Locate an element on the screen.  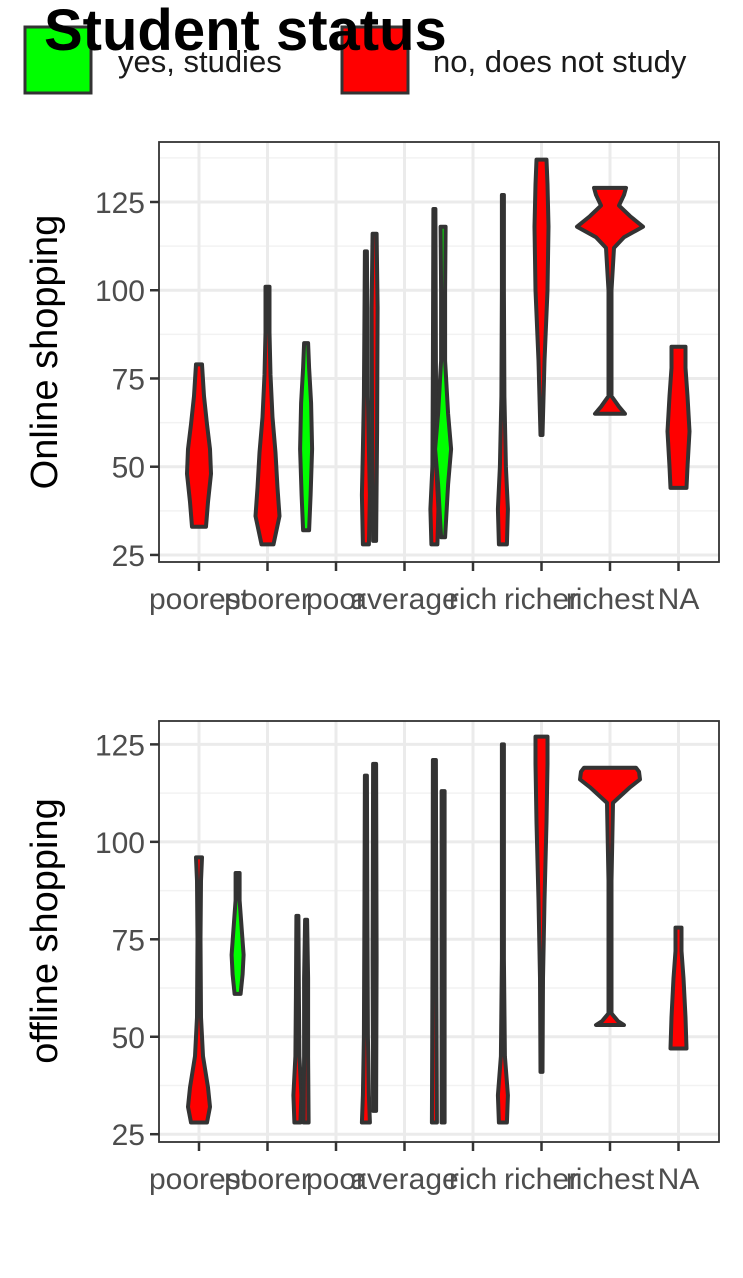
legend-title: Student status is located at coordinates (245, 31).